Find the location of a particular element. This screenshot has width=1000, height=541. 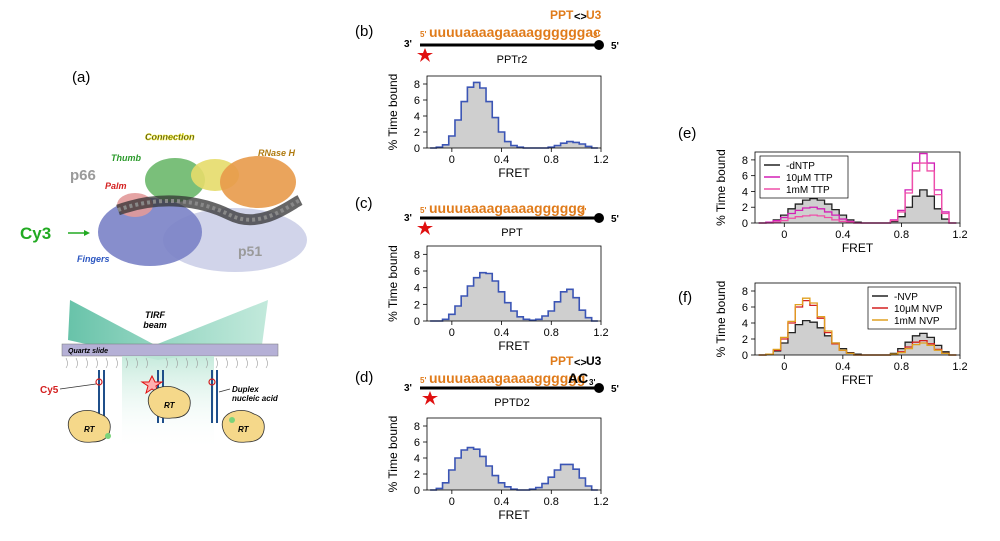

legend-label: 10μM TTP is located at coordinates (809, 178).